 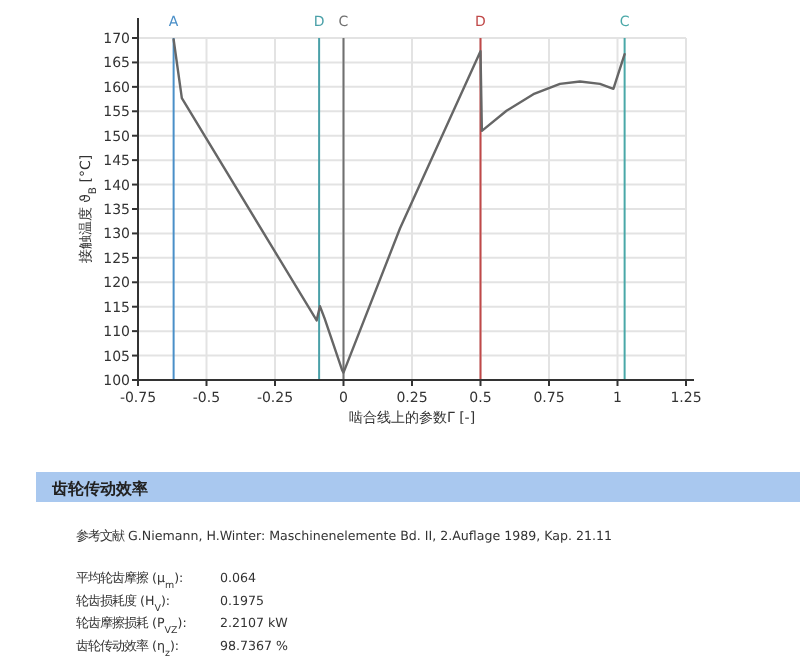 I want to click on text: 齿轮传动效率, so click(x=99, y=488).